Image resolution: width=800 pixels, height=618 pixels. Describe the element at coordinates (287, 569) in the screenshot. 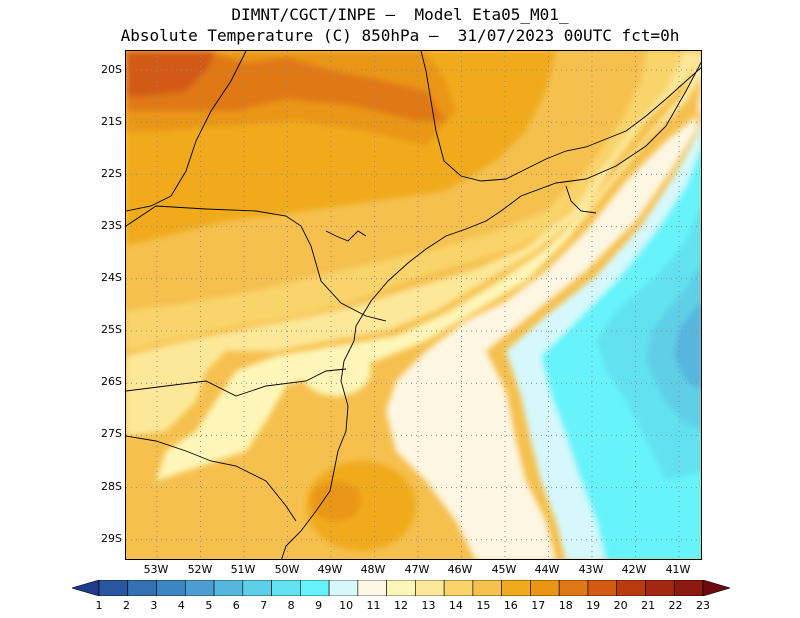

I see `lon-label: 50W` at that location.